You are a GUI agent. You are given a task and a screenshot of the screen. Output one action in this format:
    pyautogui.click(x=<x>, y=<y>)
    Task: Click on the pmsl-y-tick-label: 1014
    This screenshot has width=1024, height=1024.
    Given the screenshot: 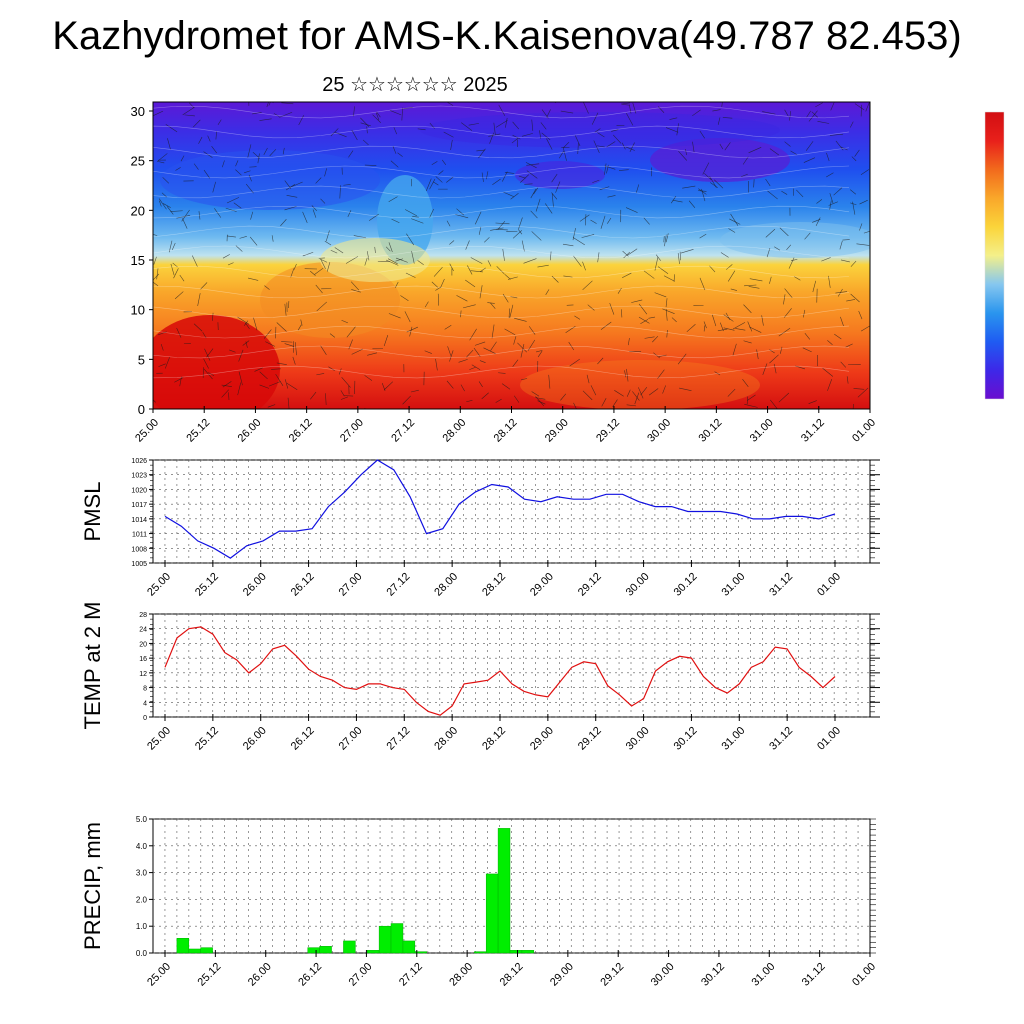 What is the action you would take?
    pyautogui.click(x=139, y=520)
    